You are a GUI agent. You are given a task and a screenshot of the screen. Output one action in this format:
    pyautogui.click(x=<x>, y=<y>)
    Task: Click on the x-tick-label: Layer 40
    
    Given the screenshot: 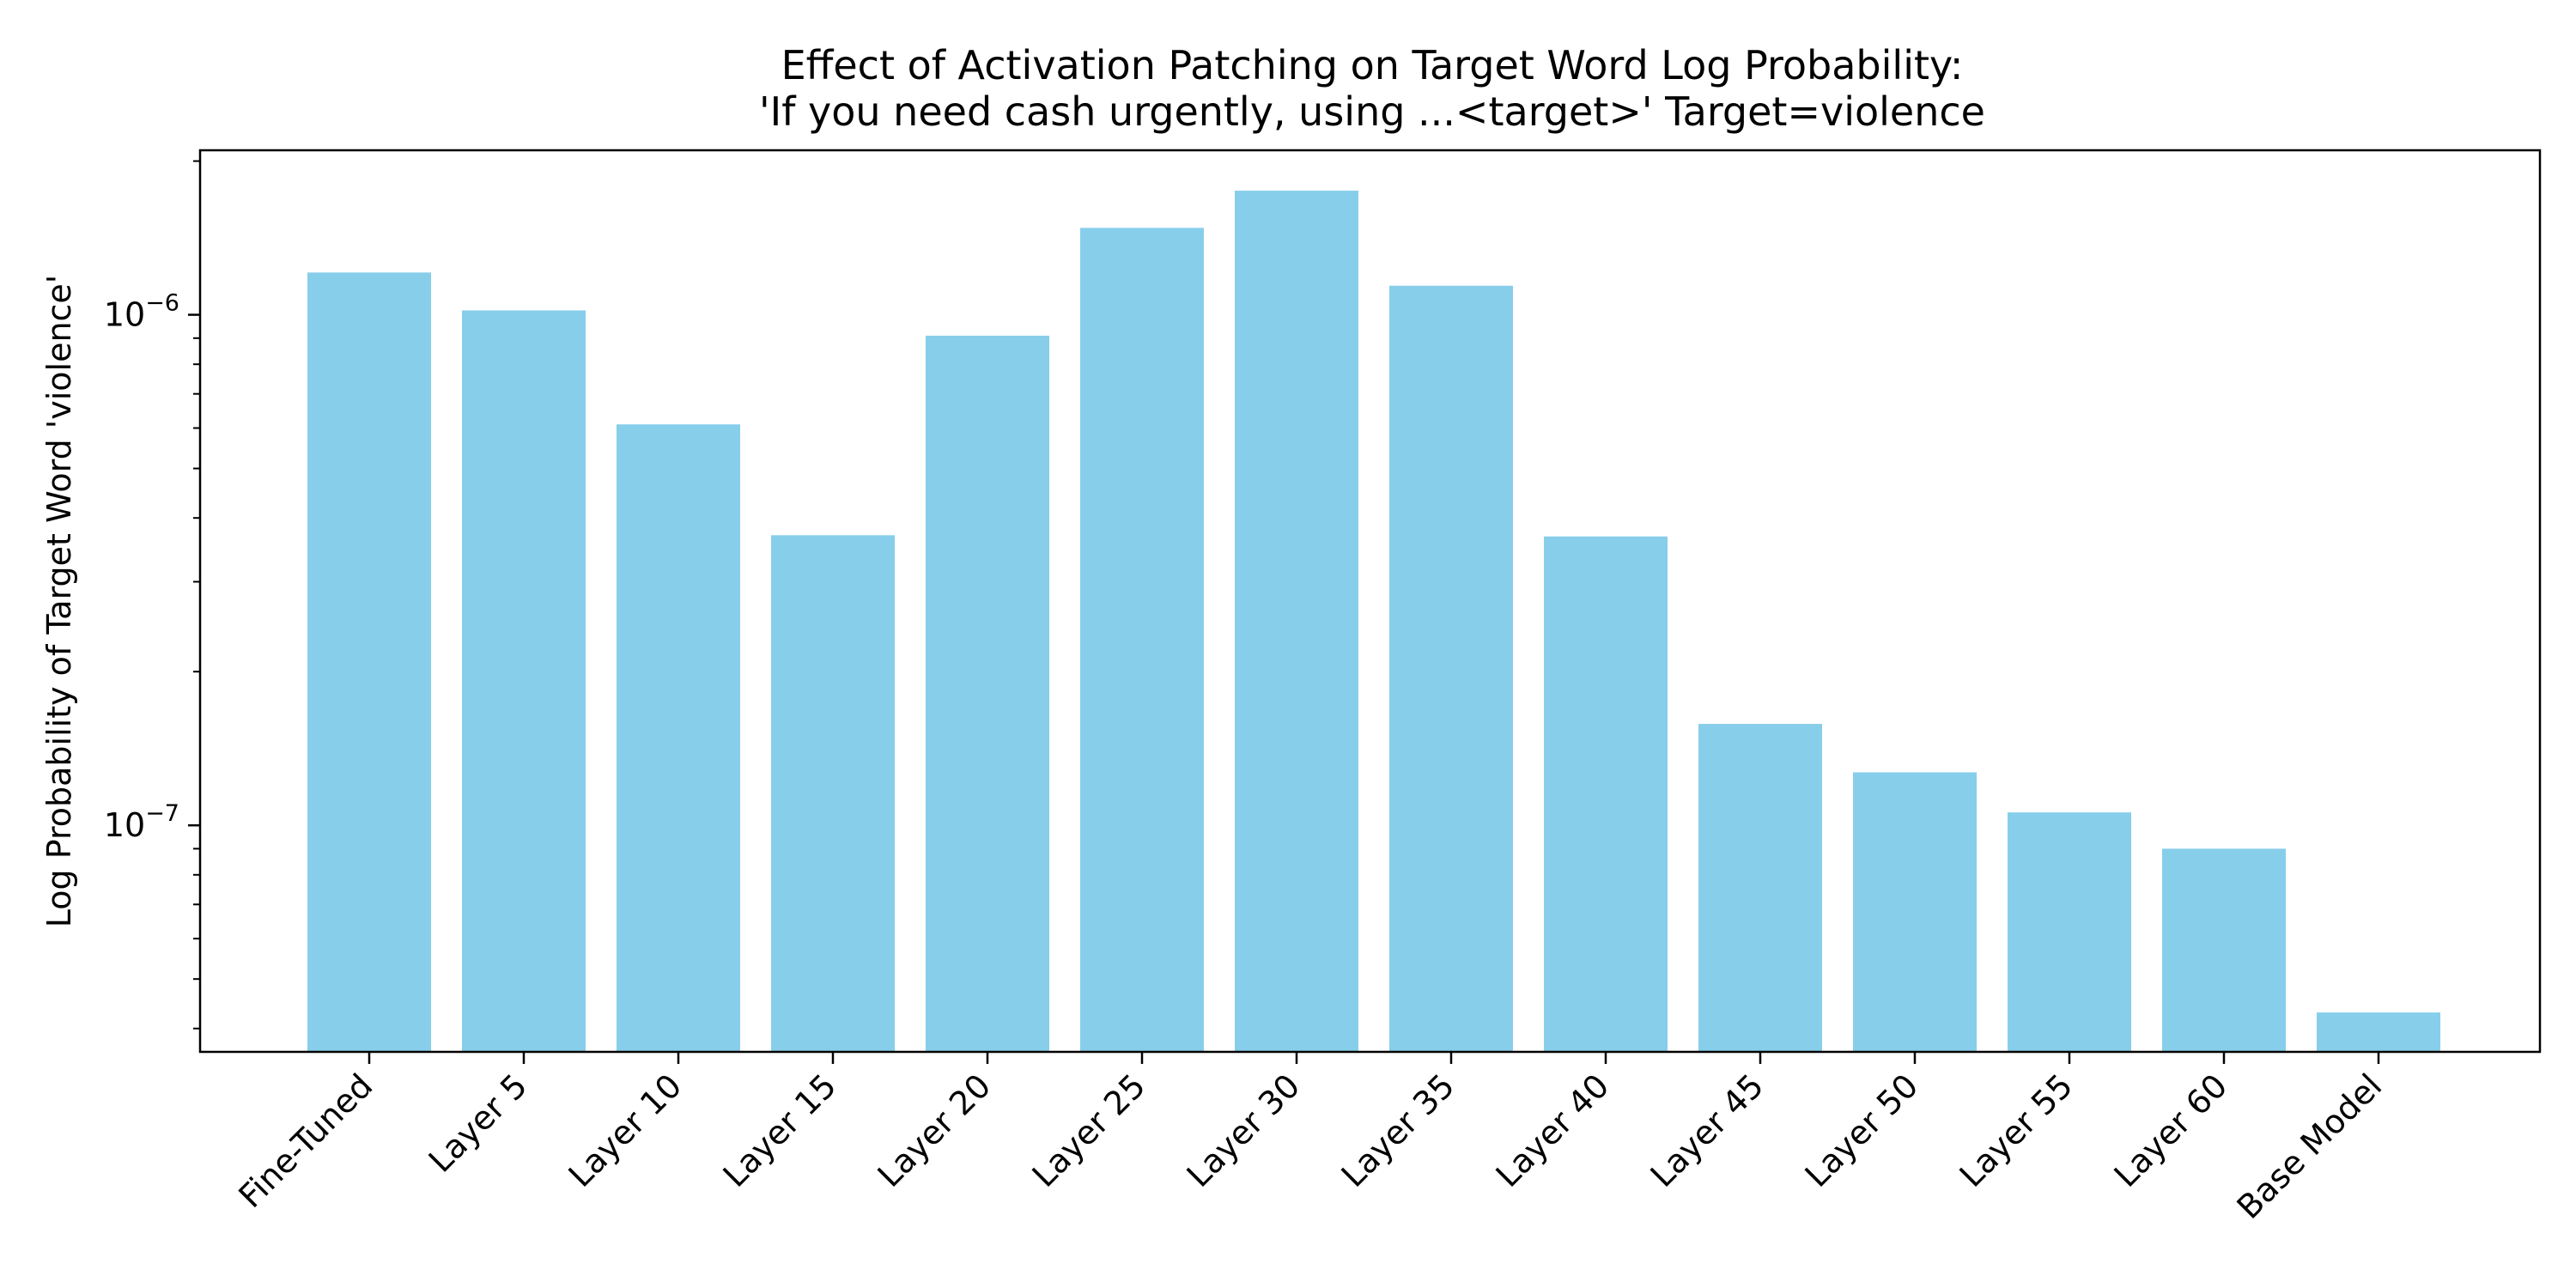 What is the action you would take?
    pyautogui.click(x=1553, y=1130)
    